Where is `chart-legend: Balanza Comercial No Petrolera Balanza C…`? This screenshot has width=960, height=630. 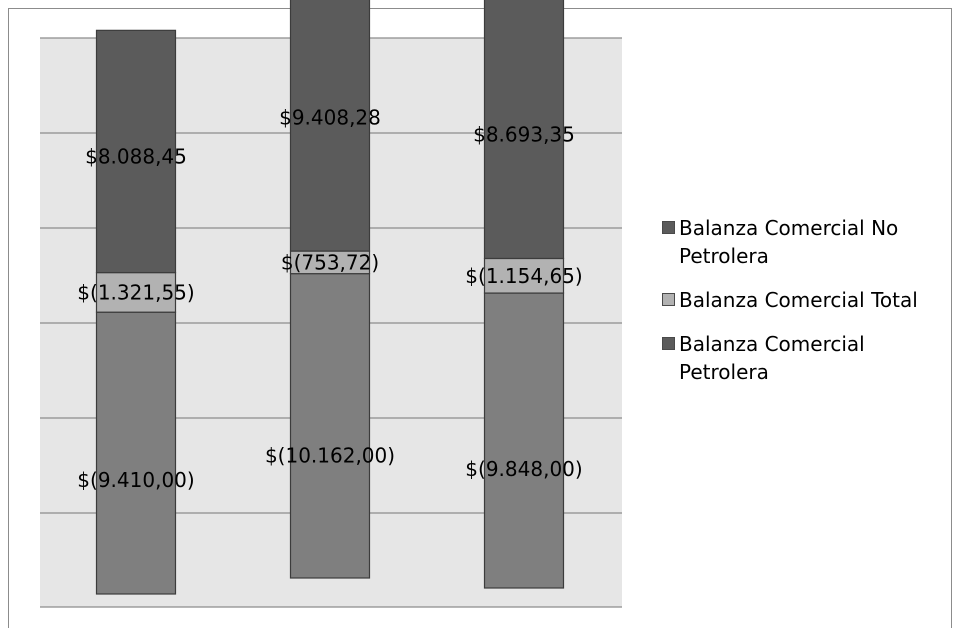 chart-legend: Balanza Comercial No Petrolera Balanza C… is located at coordinates (802, 308).